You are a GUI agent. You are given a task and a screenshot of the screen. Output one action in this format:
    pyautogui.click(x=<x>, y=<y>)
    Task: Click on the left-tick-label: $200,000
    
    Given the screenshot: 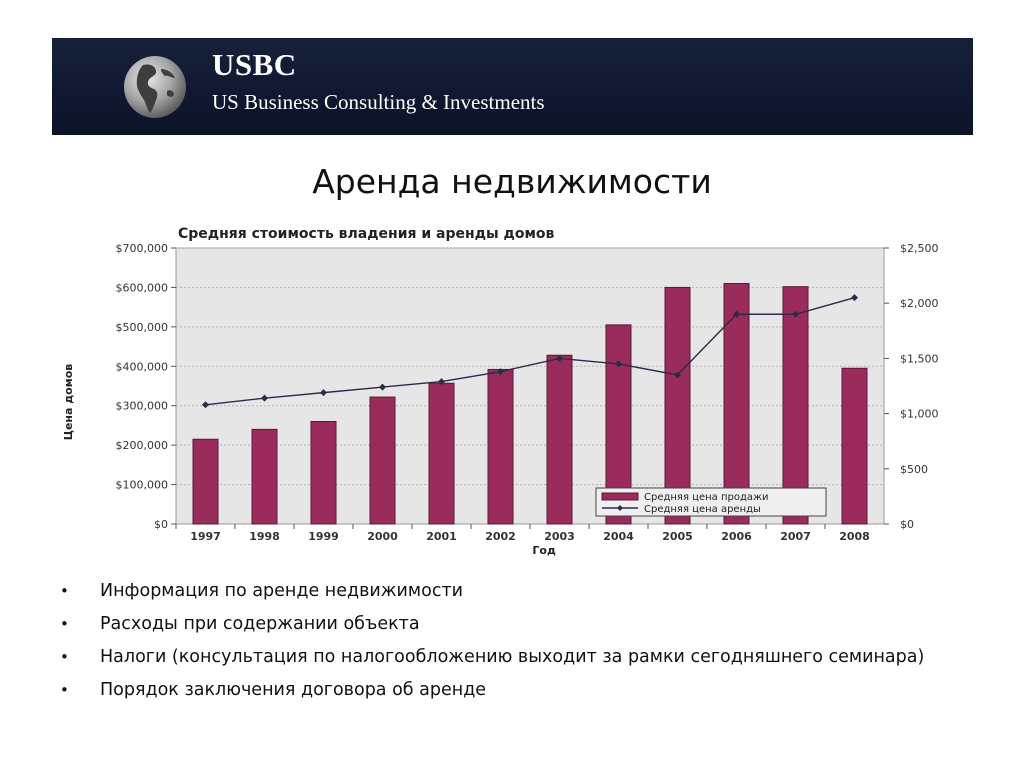 What is the action you would take?
    pyautogui.click(x=142, y=445)
    